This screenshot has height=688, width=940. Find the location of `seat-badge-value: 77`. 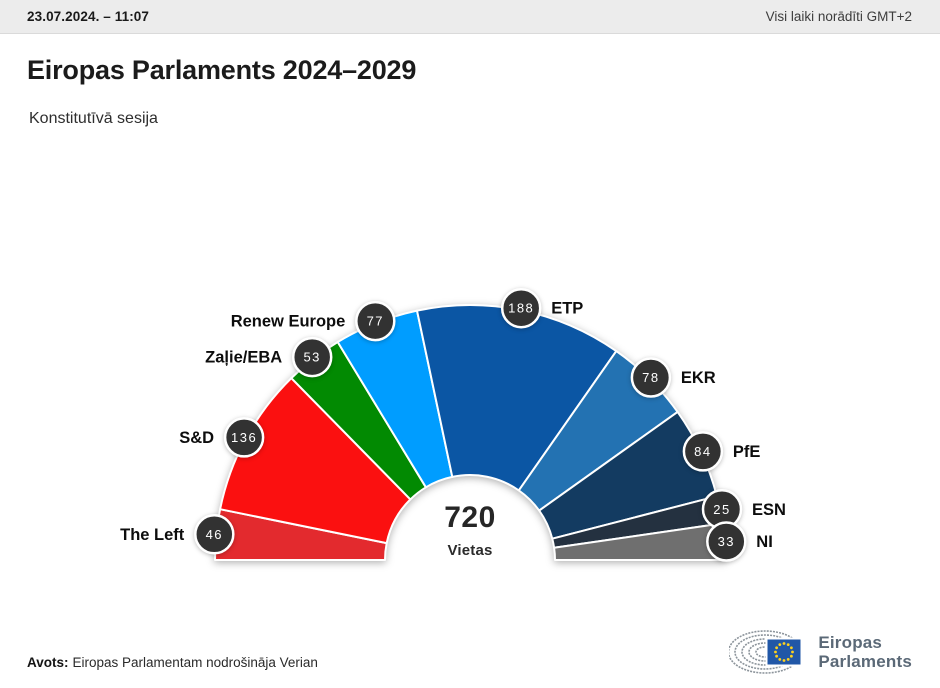

seat-badge-value: 77 is located at coordinates (375, 321).